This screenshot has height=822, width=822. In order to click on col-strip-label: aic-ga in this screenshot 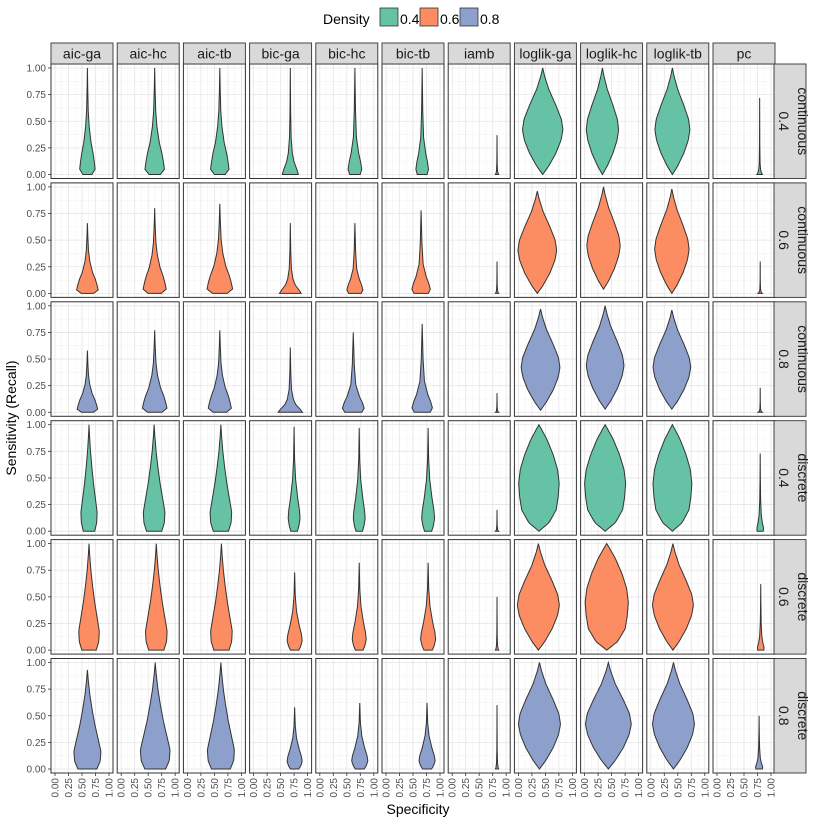, I will do `click(82, 54)`.